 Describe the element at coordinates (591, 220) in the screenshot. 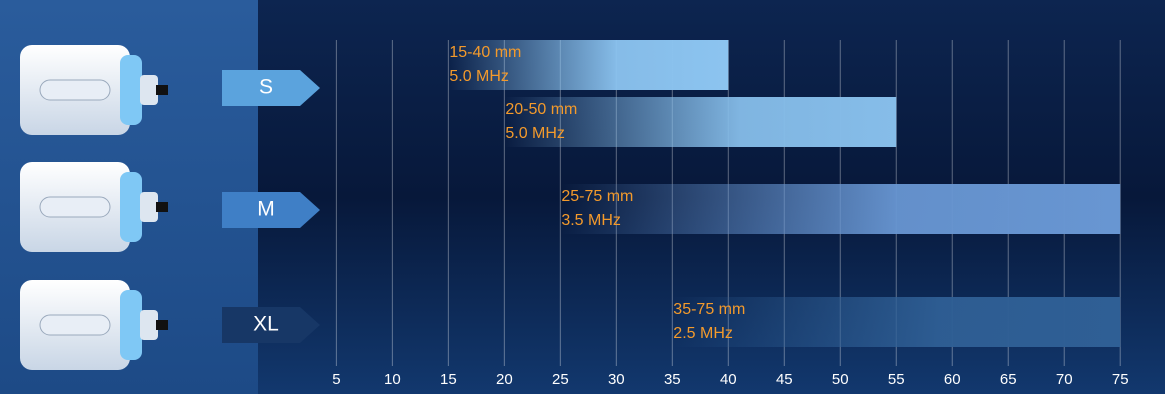

I see `bar-label: 3.5 MHz` at that location.